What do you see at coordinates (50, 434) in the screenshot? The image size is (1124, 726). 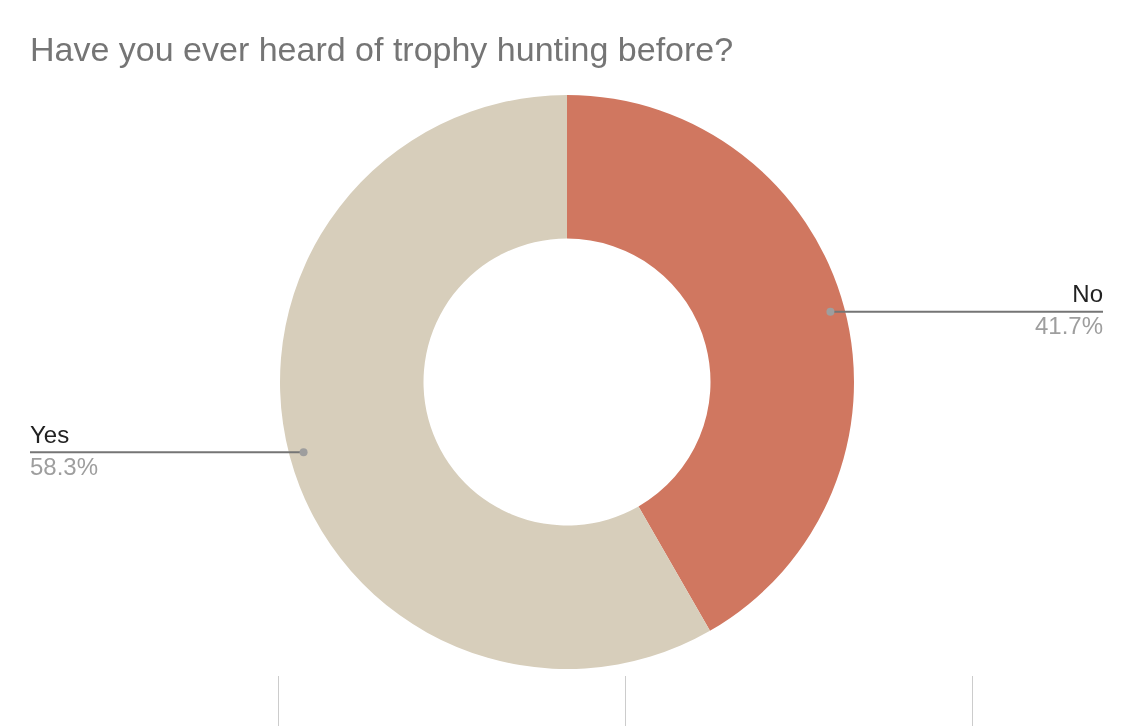 I see `slice-label: Yes` at bounding box center [50, 434].